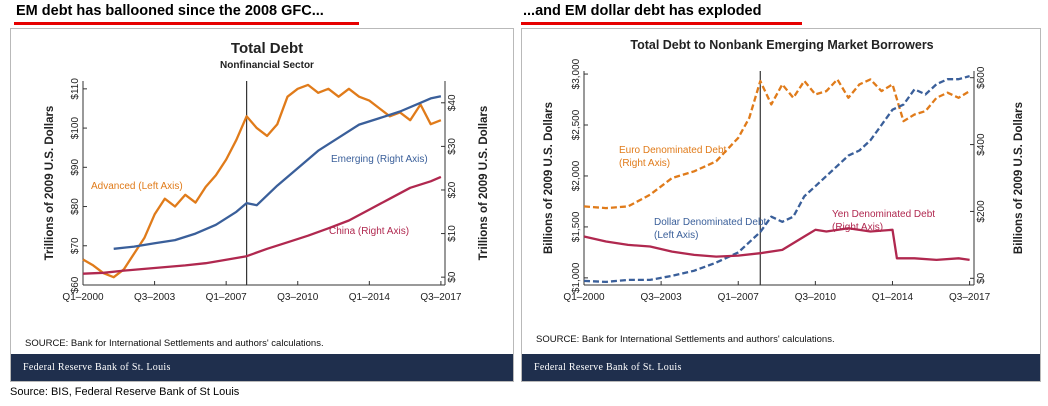 This screenshot has height=406, width=1048. What do you see at coordinates (673, 150) in the screenshot?
I see `series-label-0: Euro Denominated Debt` at bounding box center [673, 150].